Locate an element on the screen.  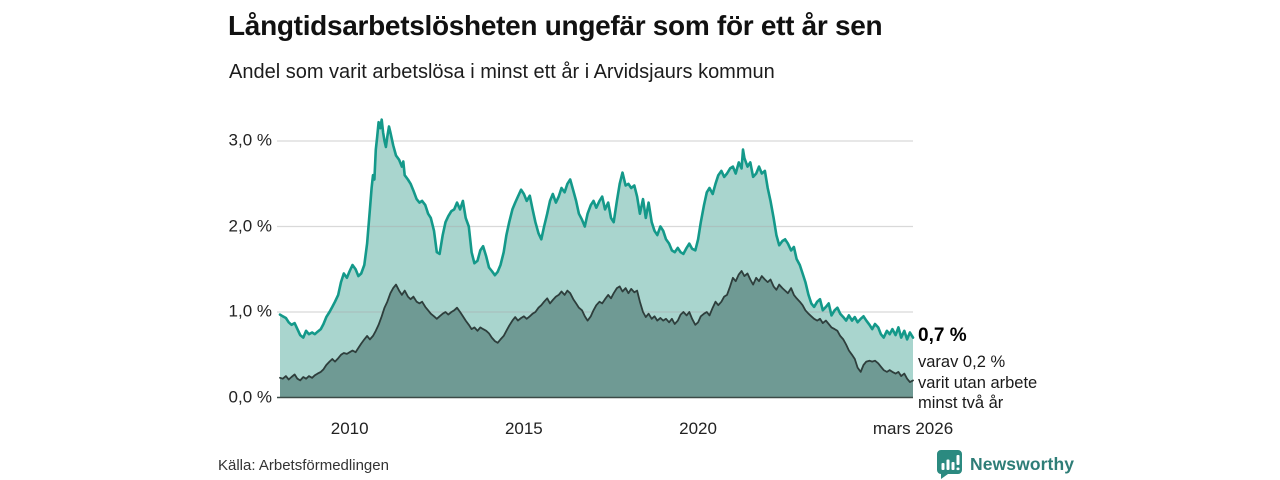
annotation-line-1: varav 0,2 % is located at coordinates (962, 362).